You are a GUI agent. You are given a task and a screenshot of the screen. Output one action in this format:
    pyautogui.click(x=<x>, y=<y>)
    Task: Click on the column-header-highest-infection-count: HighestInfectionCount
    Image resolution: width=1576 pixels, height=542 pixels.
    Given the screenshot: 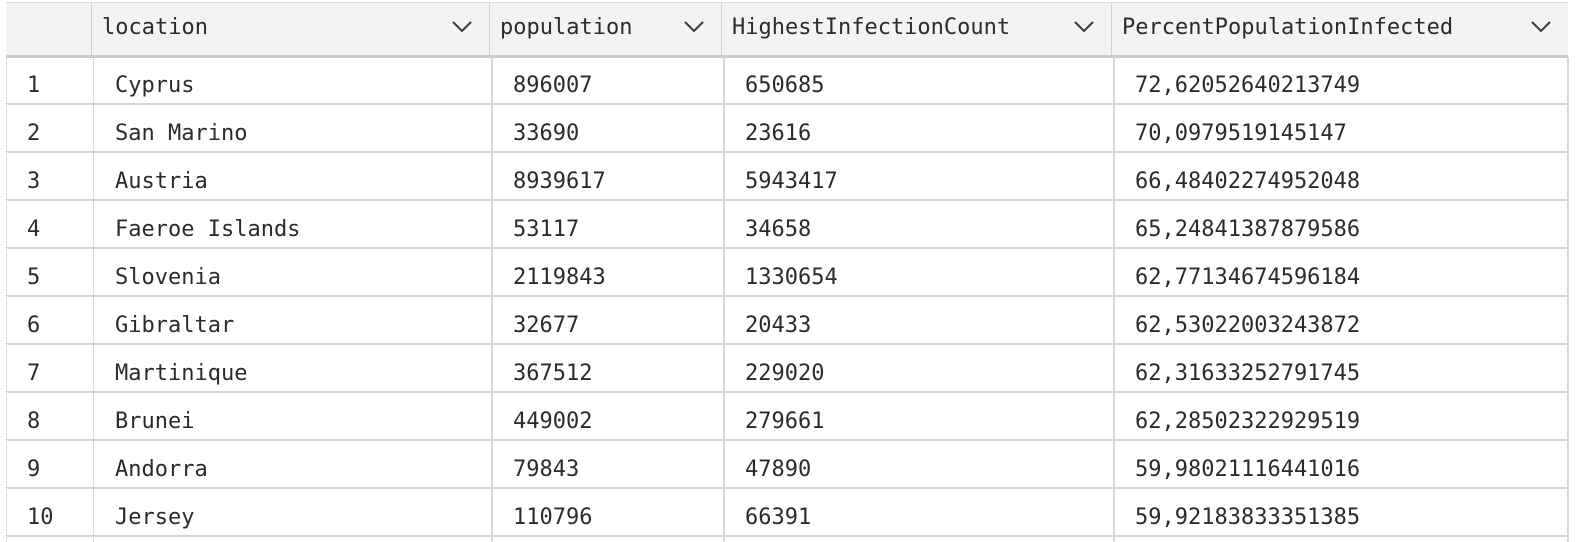 What is the action you would take?
    pyautogui.click(x=917, y=29)
    